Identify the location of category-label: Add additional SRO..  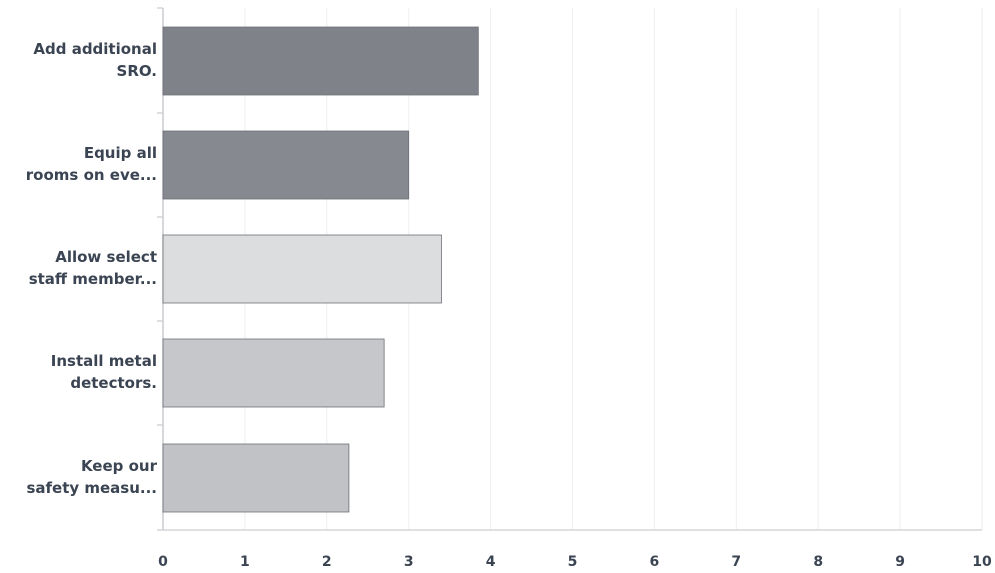
(95, 60).